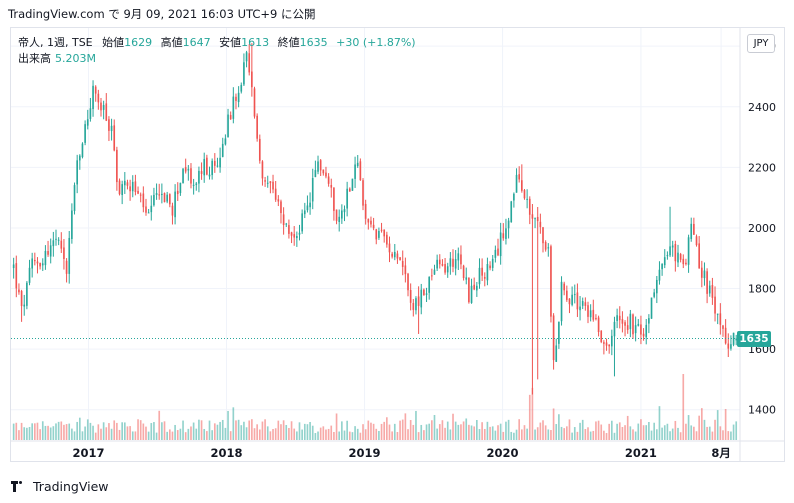 The image size is (794, 503). I want to click on price-tick-label: 2400, so click(762, 107).